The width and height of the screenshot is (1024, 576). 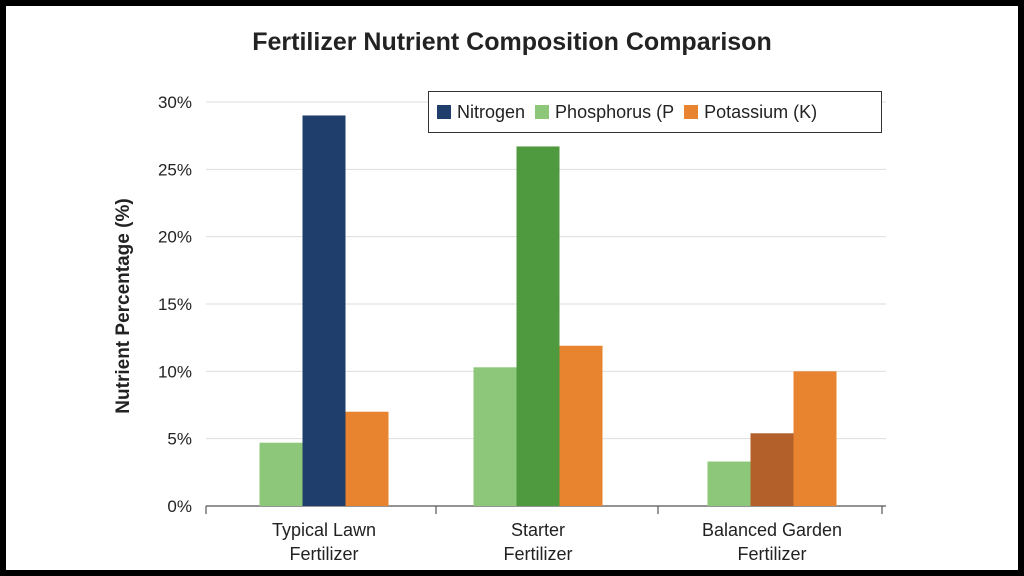 I want to click on legend-swatch-nitrogen, so click(x=444, y=112).